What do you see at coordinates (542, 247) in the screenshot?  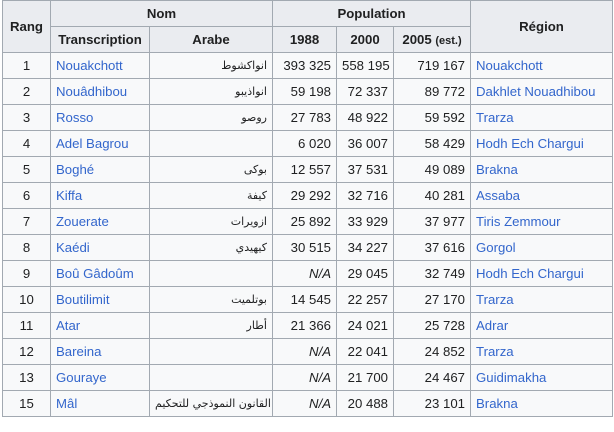 I see `region-cell: Gorgol` at bounding box center [542, 247].